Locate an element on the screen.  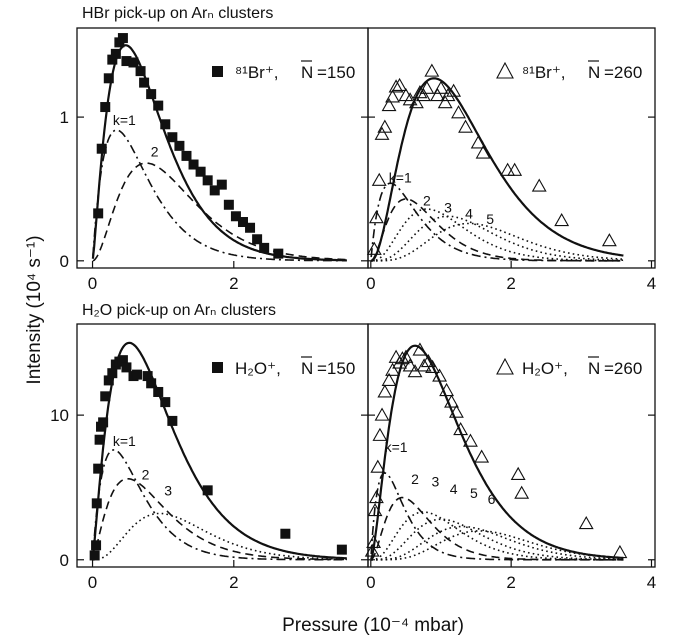
legend-value: =150 is located at coordinates (336, 368).